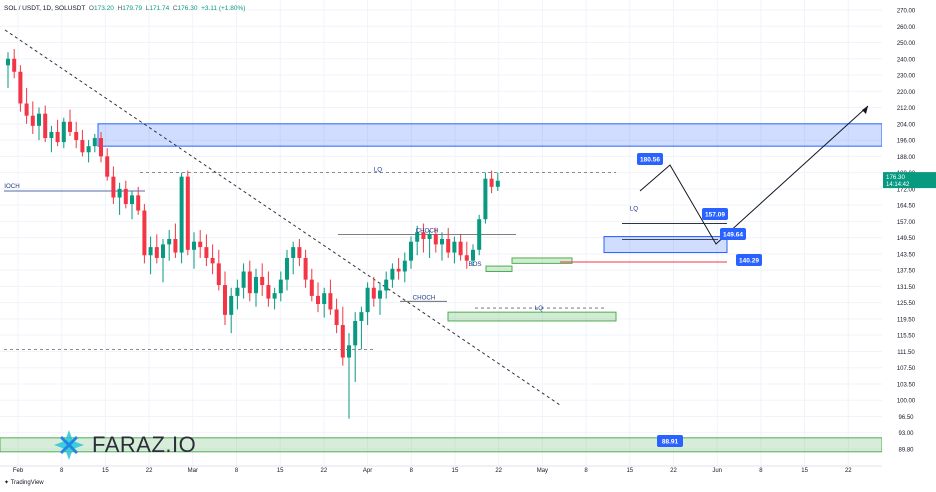  What do you see at coordinates (906, 207) in the screenshot?
I see `price-tick-label: 164.50` at bounding box center [906, 207].